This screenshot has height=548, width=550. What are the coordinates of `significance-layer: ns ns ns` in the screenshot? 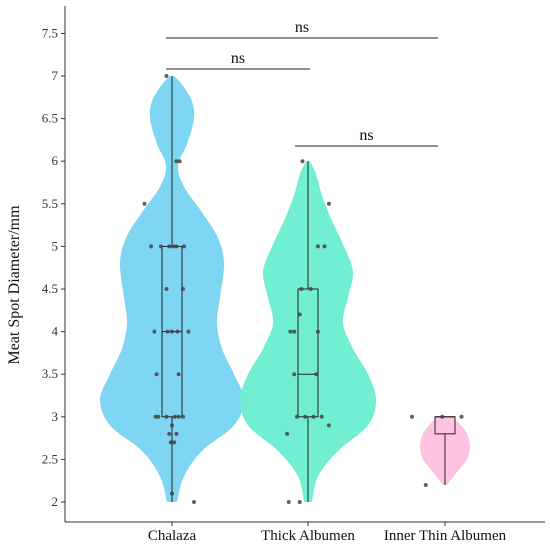 It's located at (302, 83).